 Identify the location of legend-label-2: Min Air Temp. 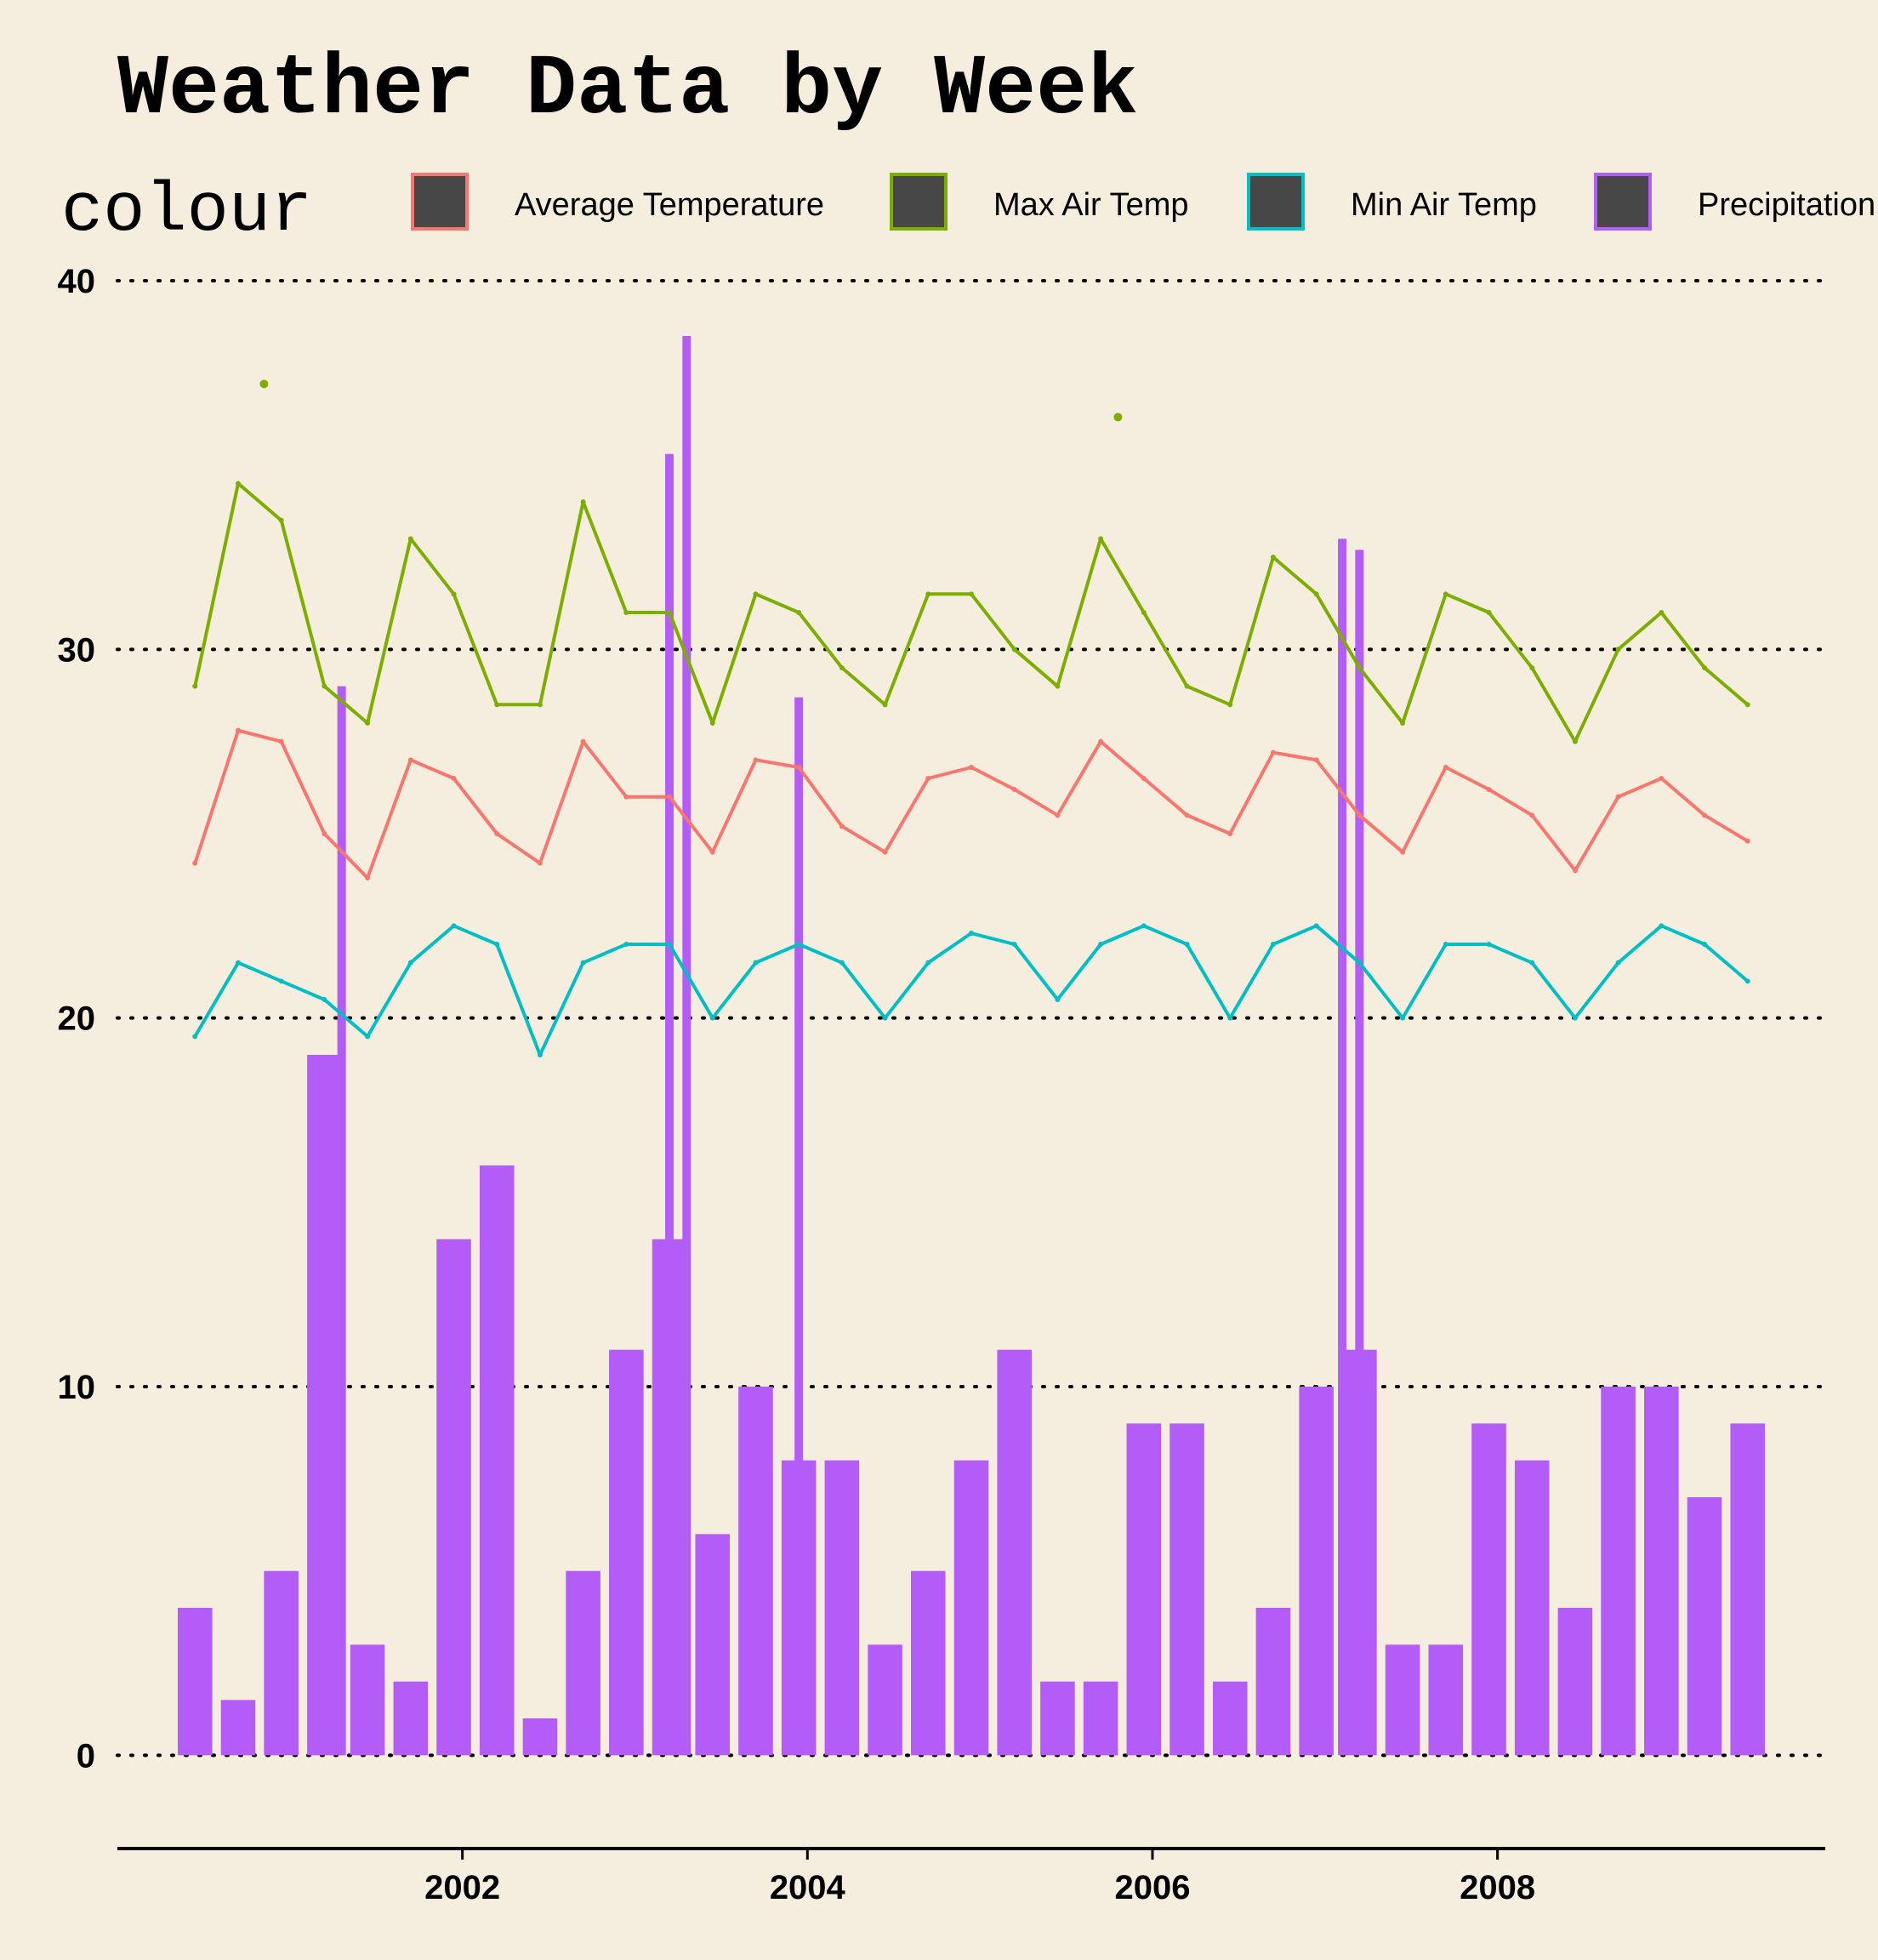
(1444, 205).